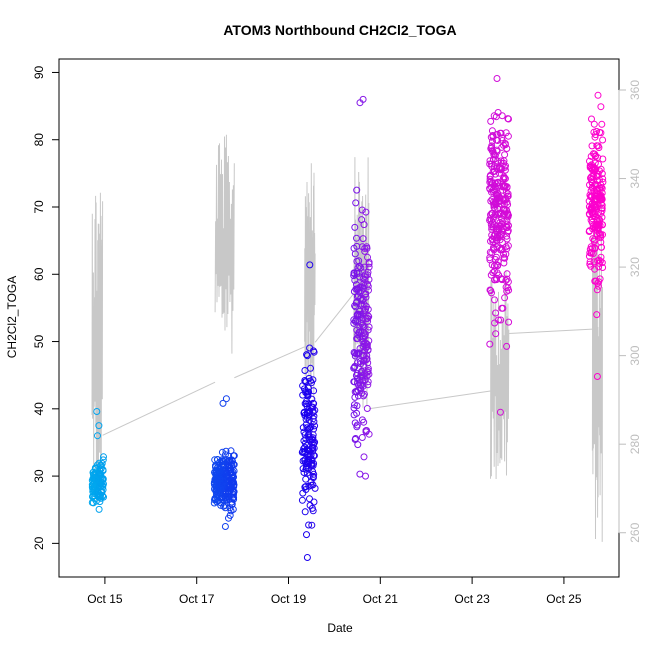 This screenshot has height=650, width=650. What do you see at coordinates (635, 355) in the screenshot?
I see `y2-tick-label: 300` at bounding box center [635, 355].